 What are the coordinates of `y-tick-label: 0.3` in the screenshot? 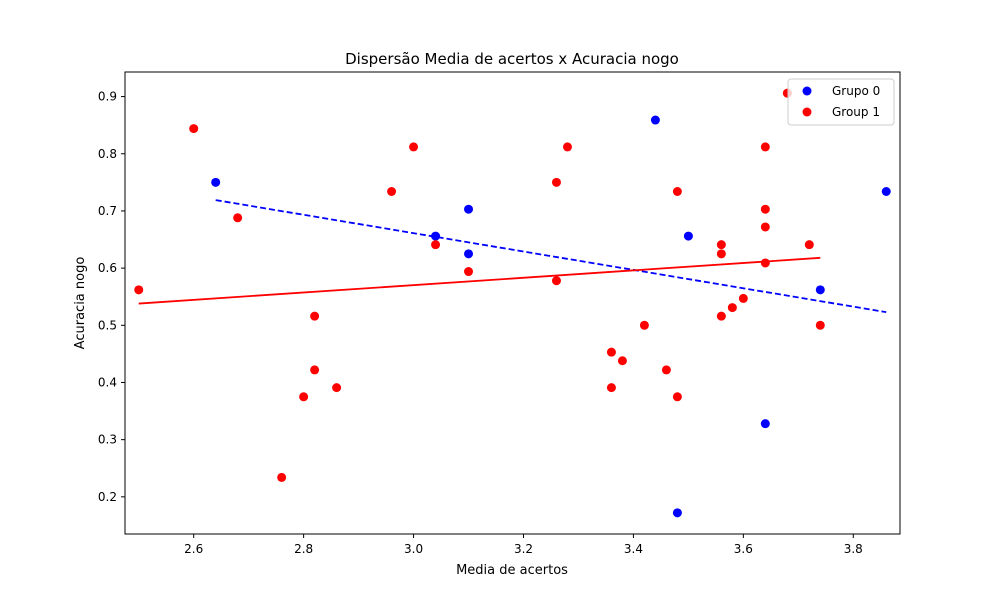 It's located at (107, 440).